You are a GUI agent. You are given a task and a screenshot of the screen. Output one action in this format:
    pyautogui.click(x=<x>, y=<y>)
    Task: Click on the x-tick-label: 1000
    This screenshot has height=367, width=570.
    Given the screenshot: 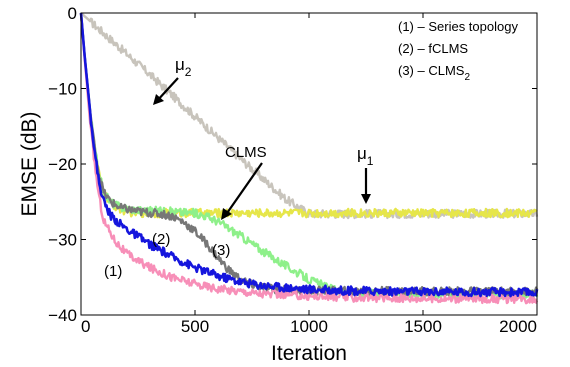 What is the action you would take?
    pyautogui.click(x=309, y=326)
    